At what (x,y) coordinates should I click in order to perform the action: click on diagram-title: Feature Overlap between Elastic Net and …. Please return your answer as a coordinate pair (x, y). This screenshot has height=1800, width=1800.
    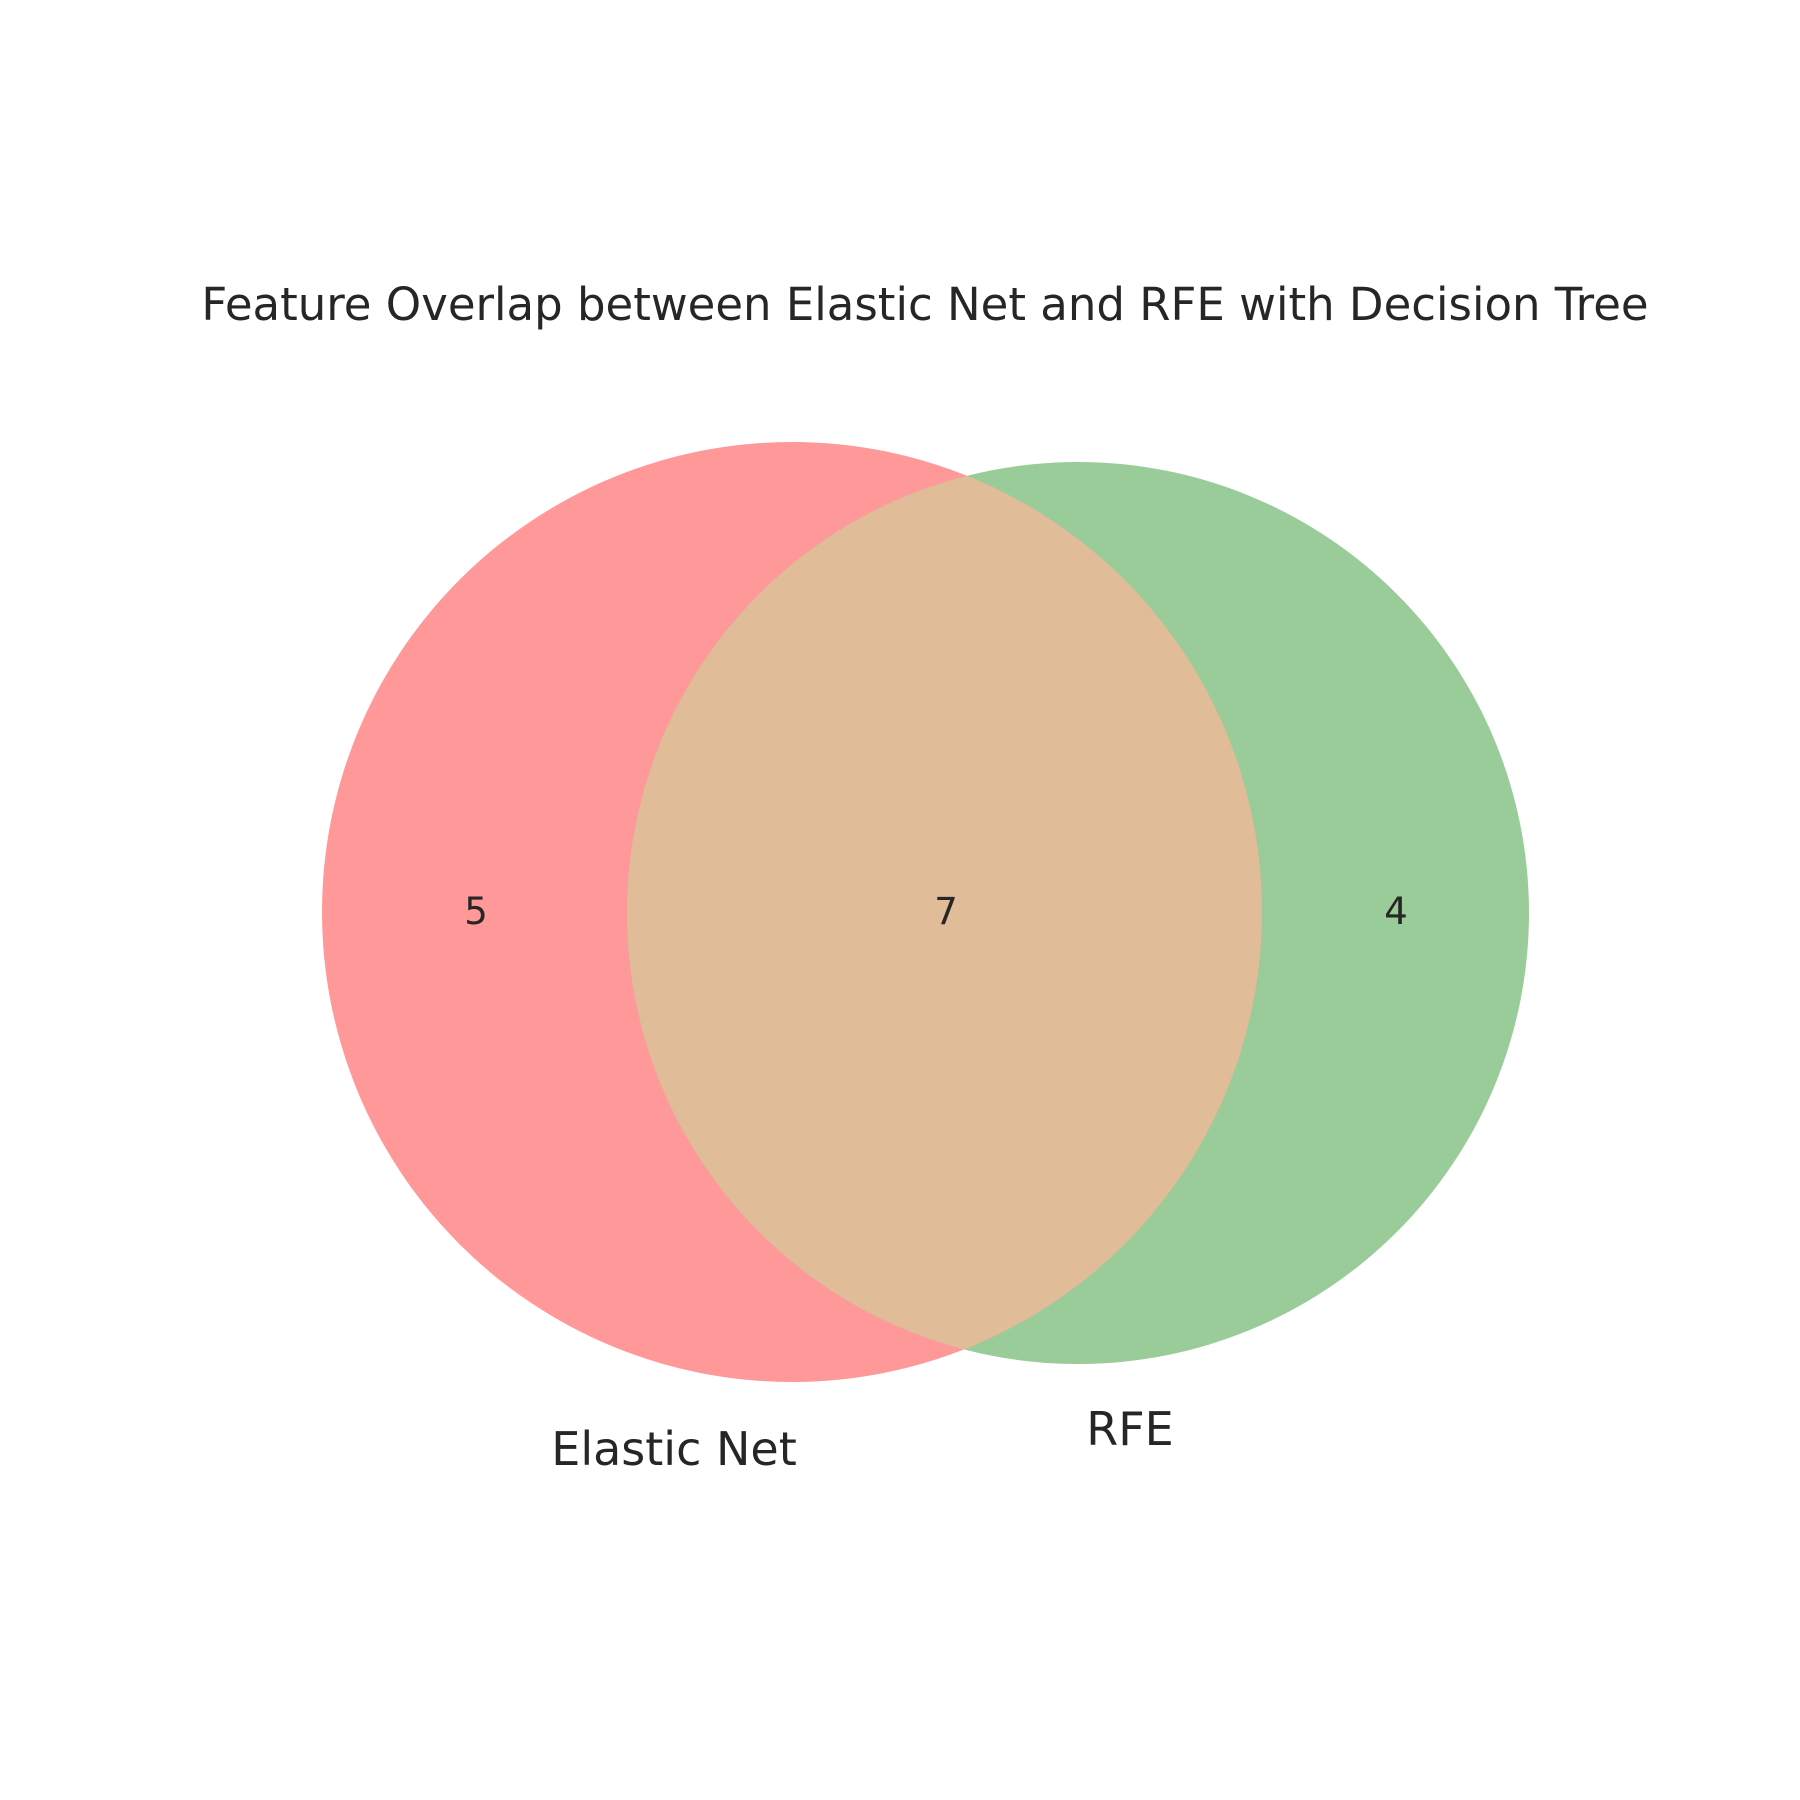
    Looking at the image, I should click on (924, 304).